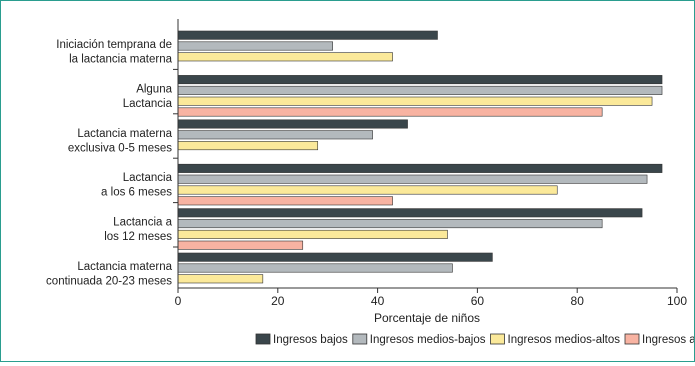  Describe the element at coordinates (109, 282) in the screenshot. I see `category-label: continuada 20-23 meses` at that location.